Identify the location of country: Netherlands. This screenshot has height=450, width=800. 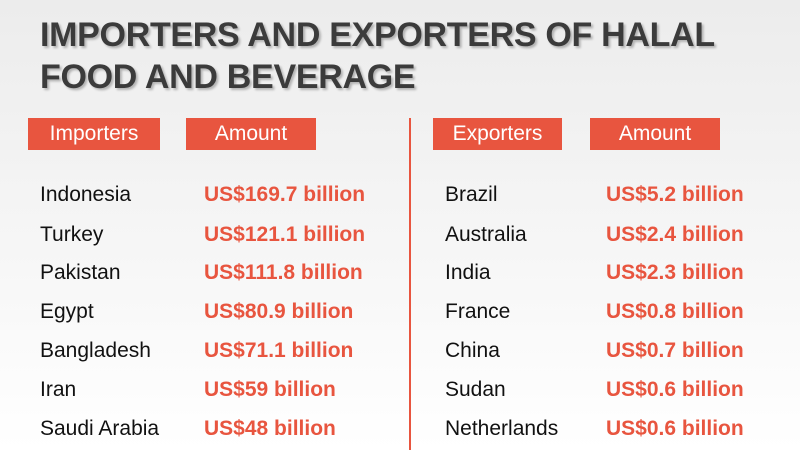
(502, 428).